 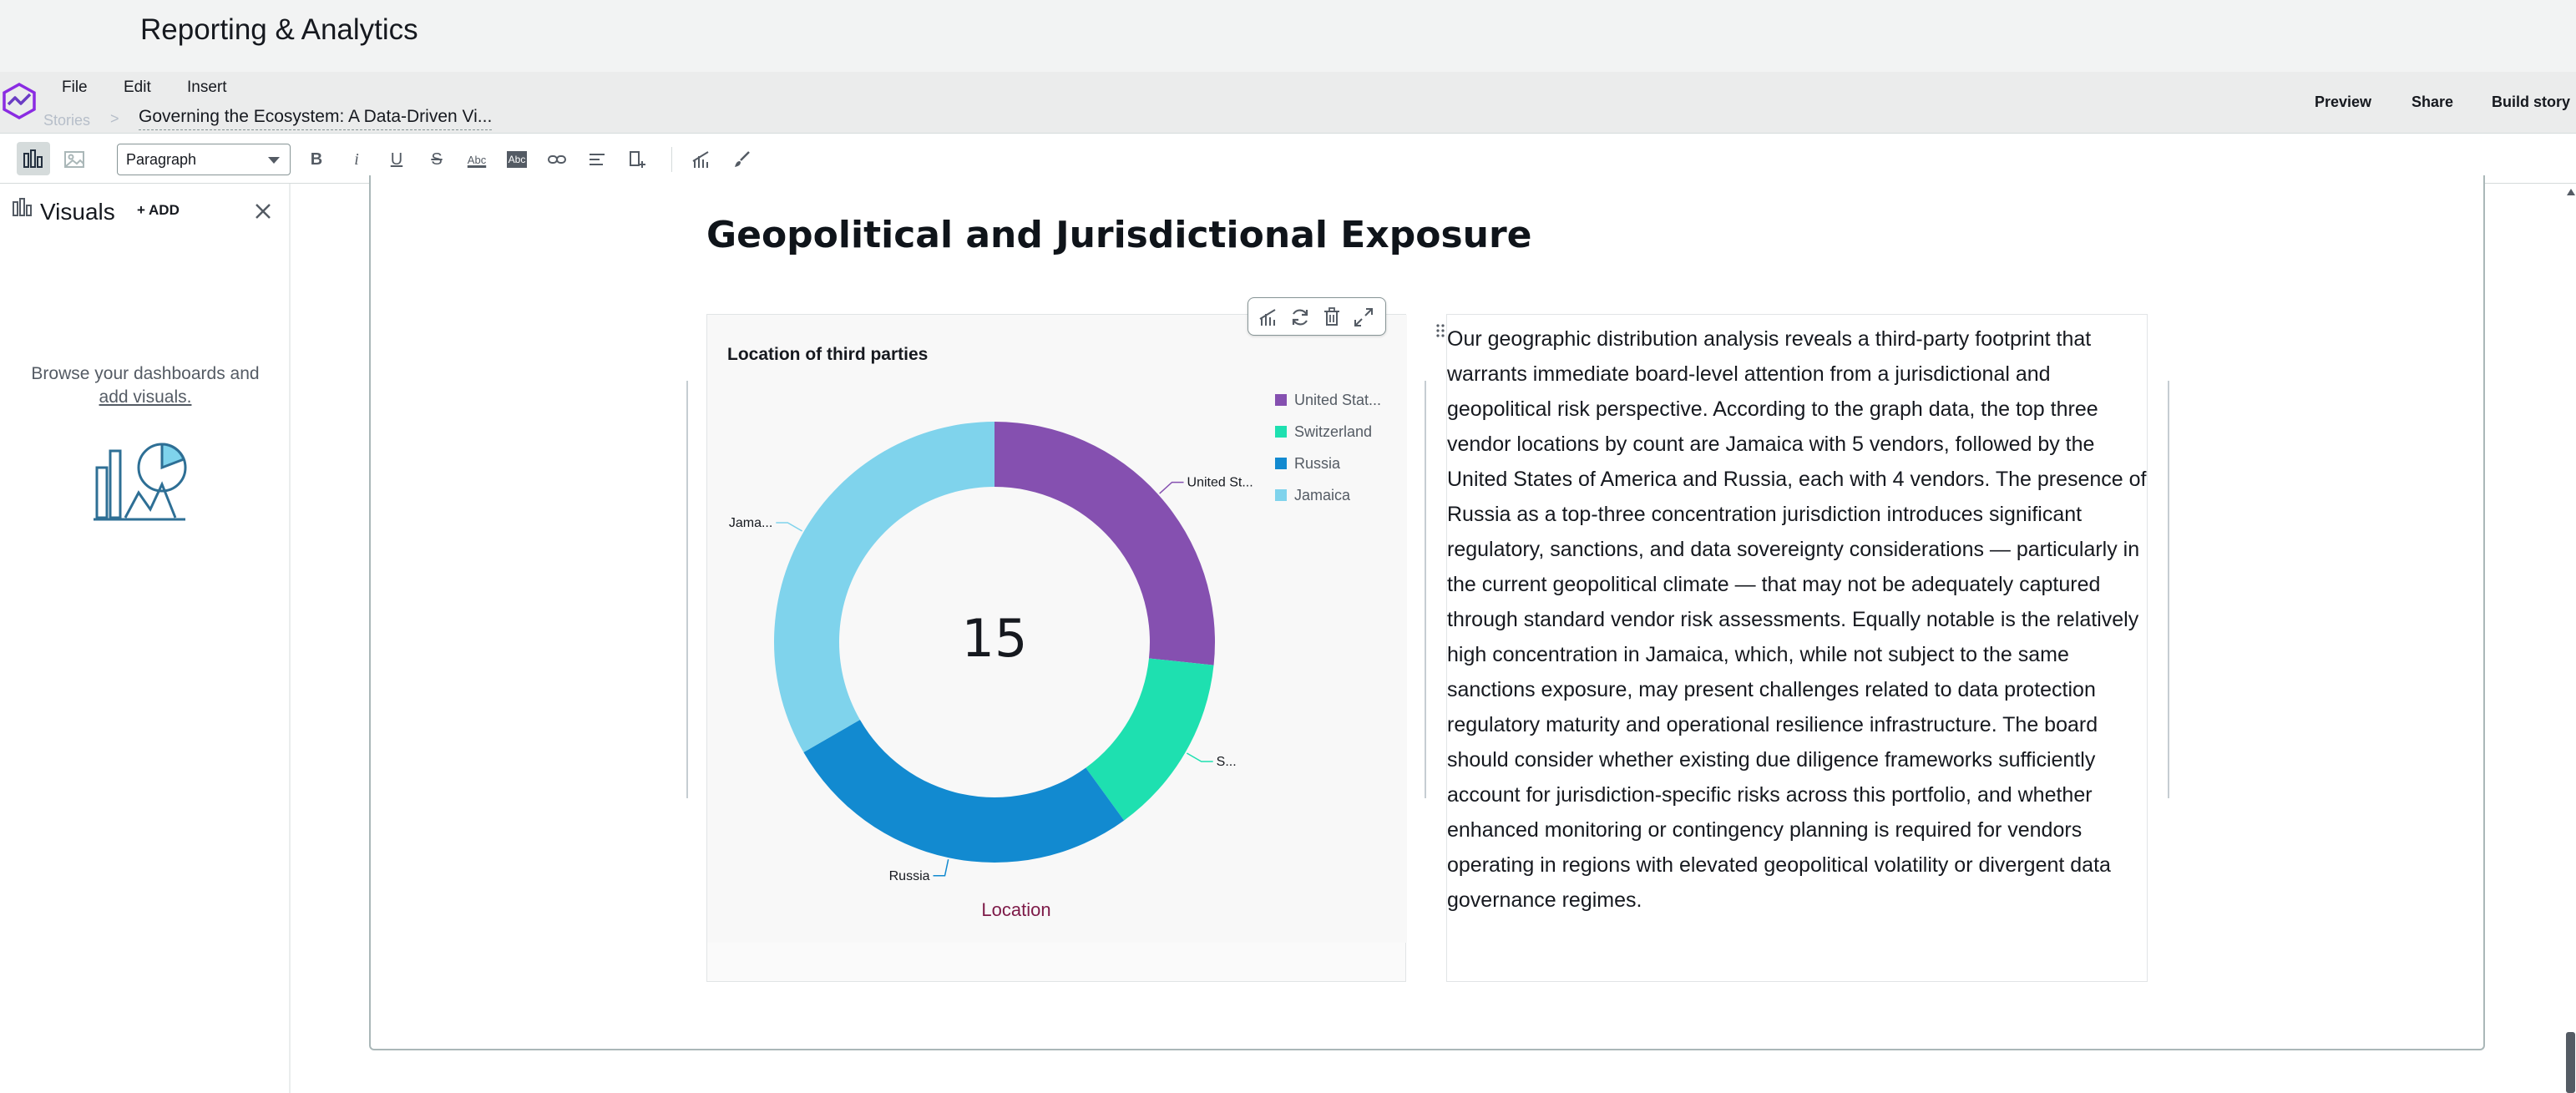 I want to click on visuals-panel-toggle, so click(x=33, y=158).